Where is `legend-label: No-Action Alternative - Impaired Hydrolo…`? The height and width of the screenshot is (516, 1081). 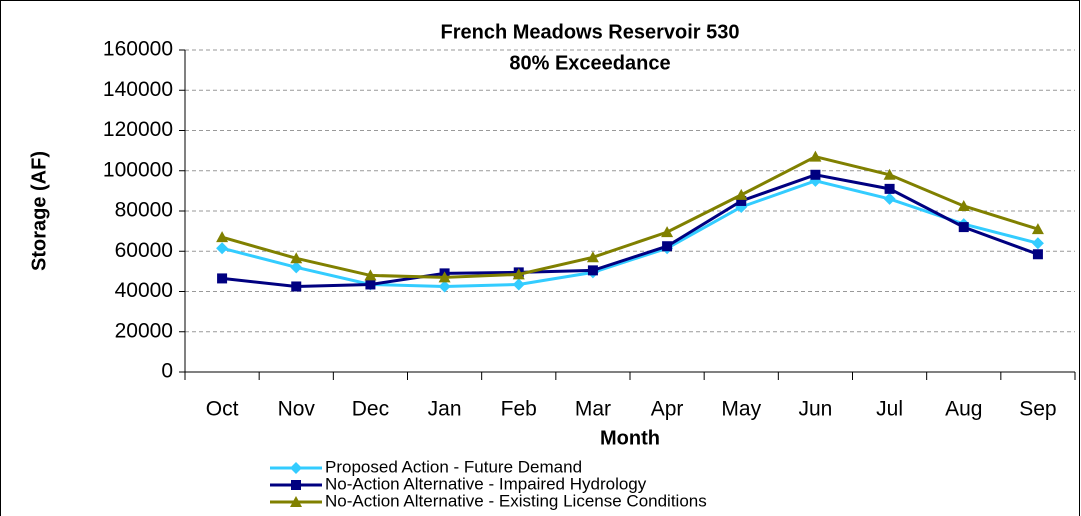
legend-label: No-Action Alternative - Impaired Hydrolo… is located at coordinates (486, 483).